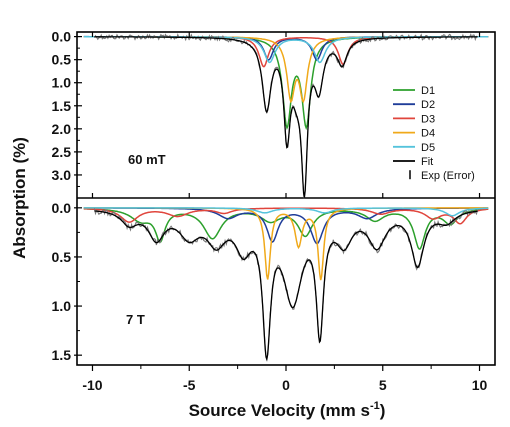  I want to click on panel-label-60mT: 60 mT, so click(147, 159).